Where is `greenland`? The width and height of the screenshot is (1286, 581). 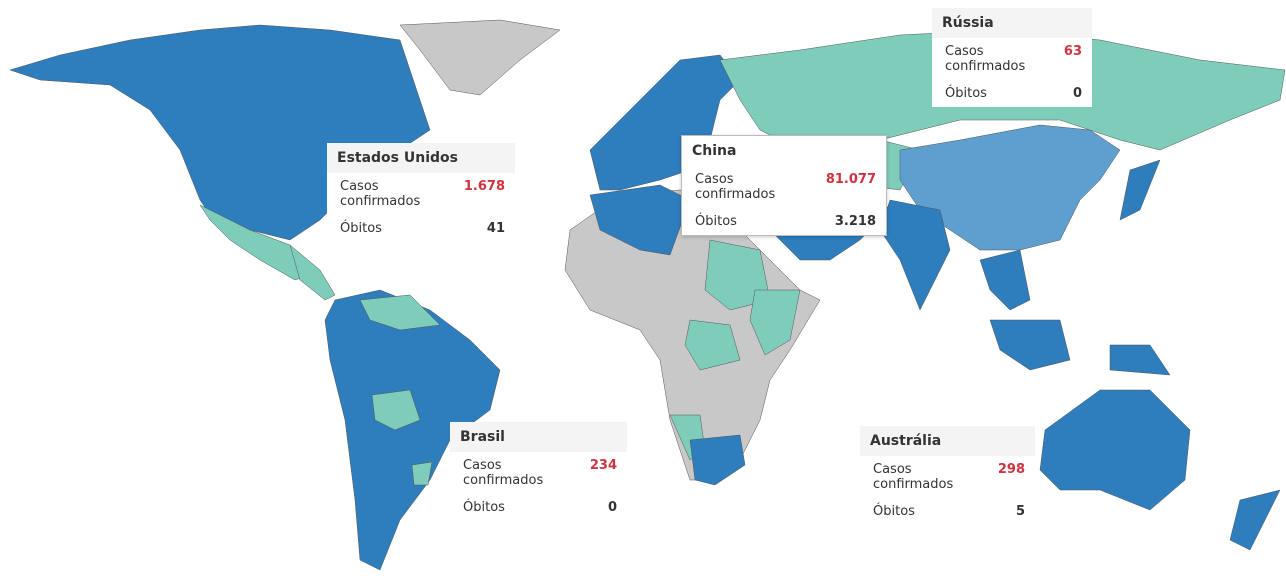
greenland is located at coordinates (480, 57).